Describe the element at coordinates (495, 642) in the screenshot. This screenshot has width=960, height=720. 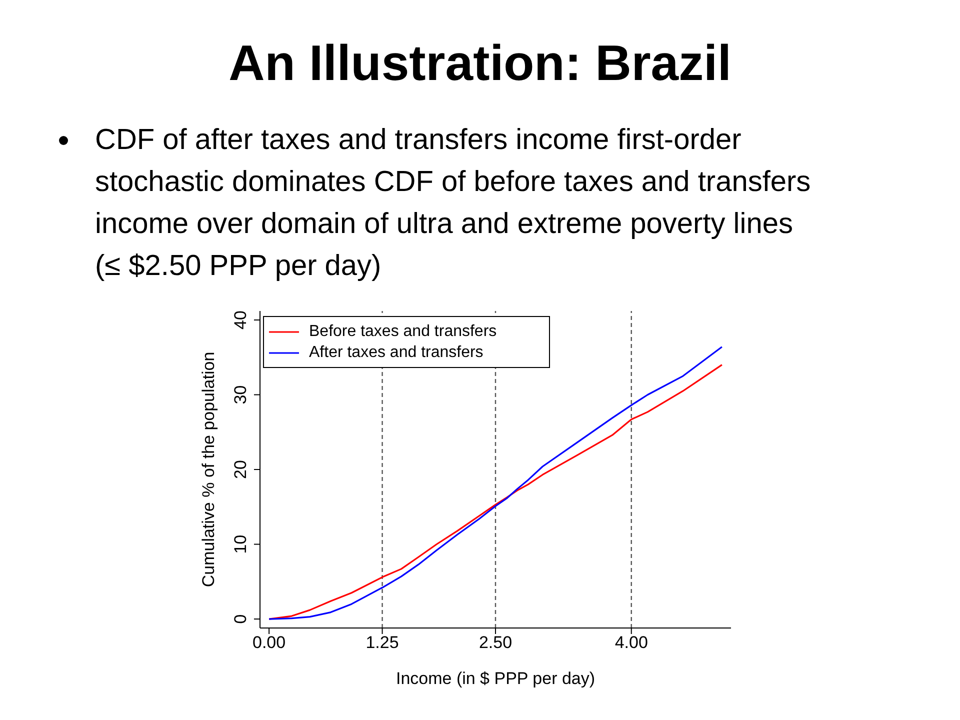
I see `x-tick-label: 2.50` at that location.